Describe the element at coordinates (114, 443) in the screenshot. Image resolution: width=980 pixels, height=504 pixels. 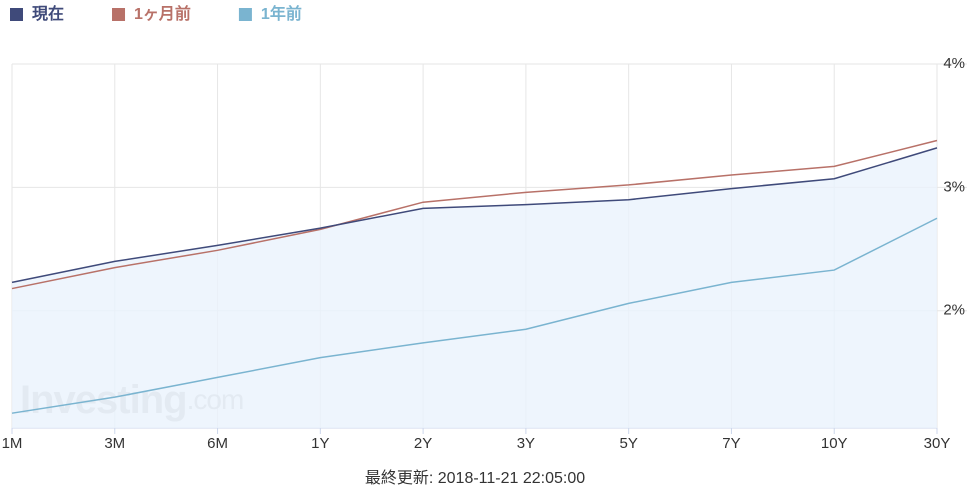
I see `x-tick-label: 3M` at that location.